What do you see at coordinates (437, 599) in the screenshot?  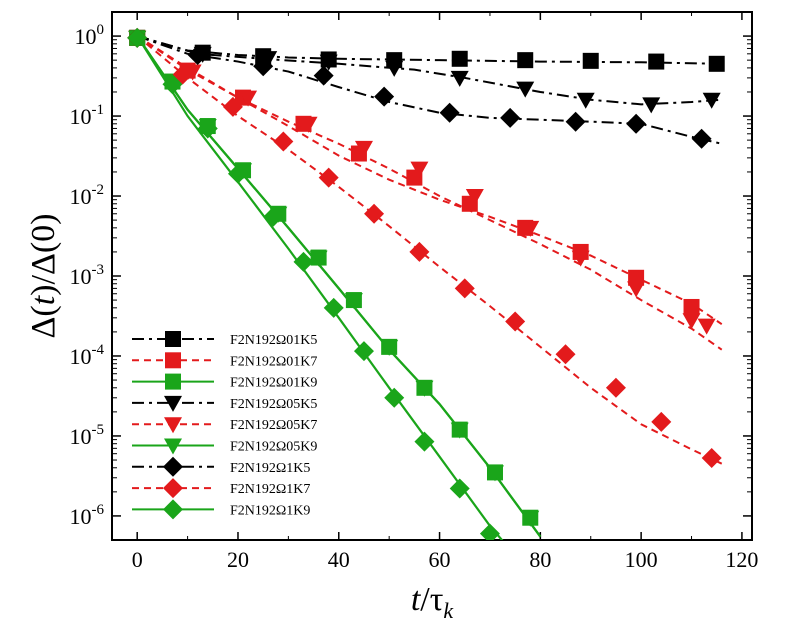 I see `x-axis-label-tau: τ` at bounding box center [437, 599].